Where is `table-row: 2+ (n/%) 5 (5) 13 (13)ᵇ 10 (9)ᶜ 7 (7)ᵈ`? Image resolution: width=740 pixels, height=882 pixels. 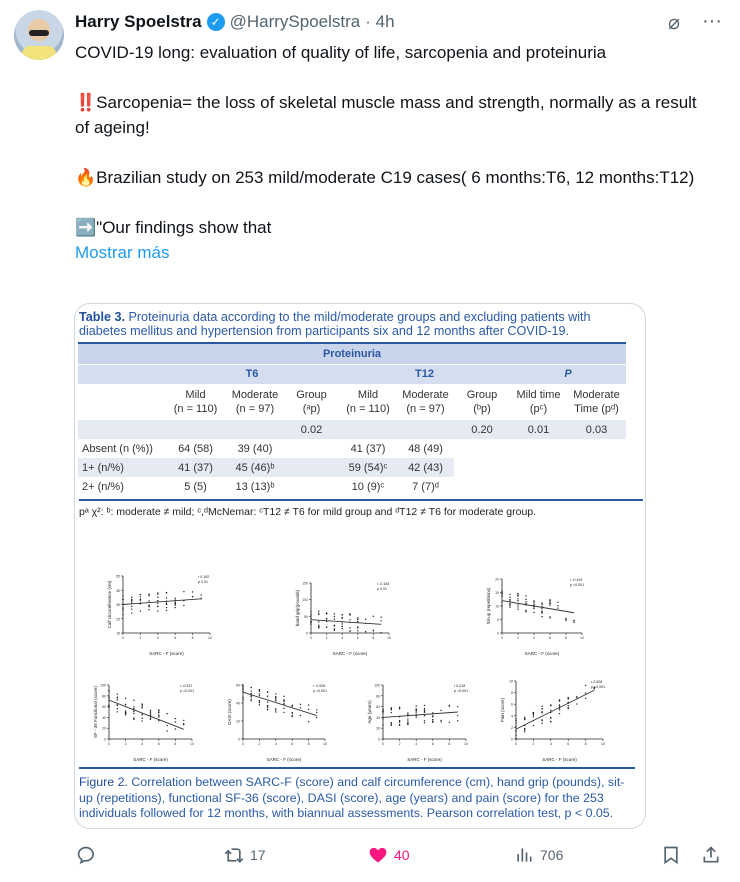 table-row: 2+ (n/%) 5 (5) 13 (13)ᵇ 10 (9)ᶜ 7 (7)ᵈ is located at coordinates (352, 486).